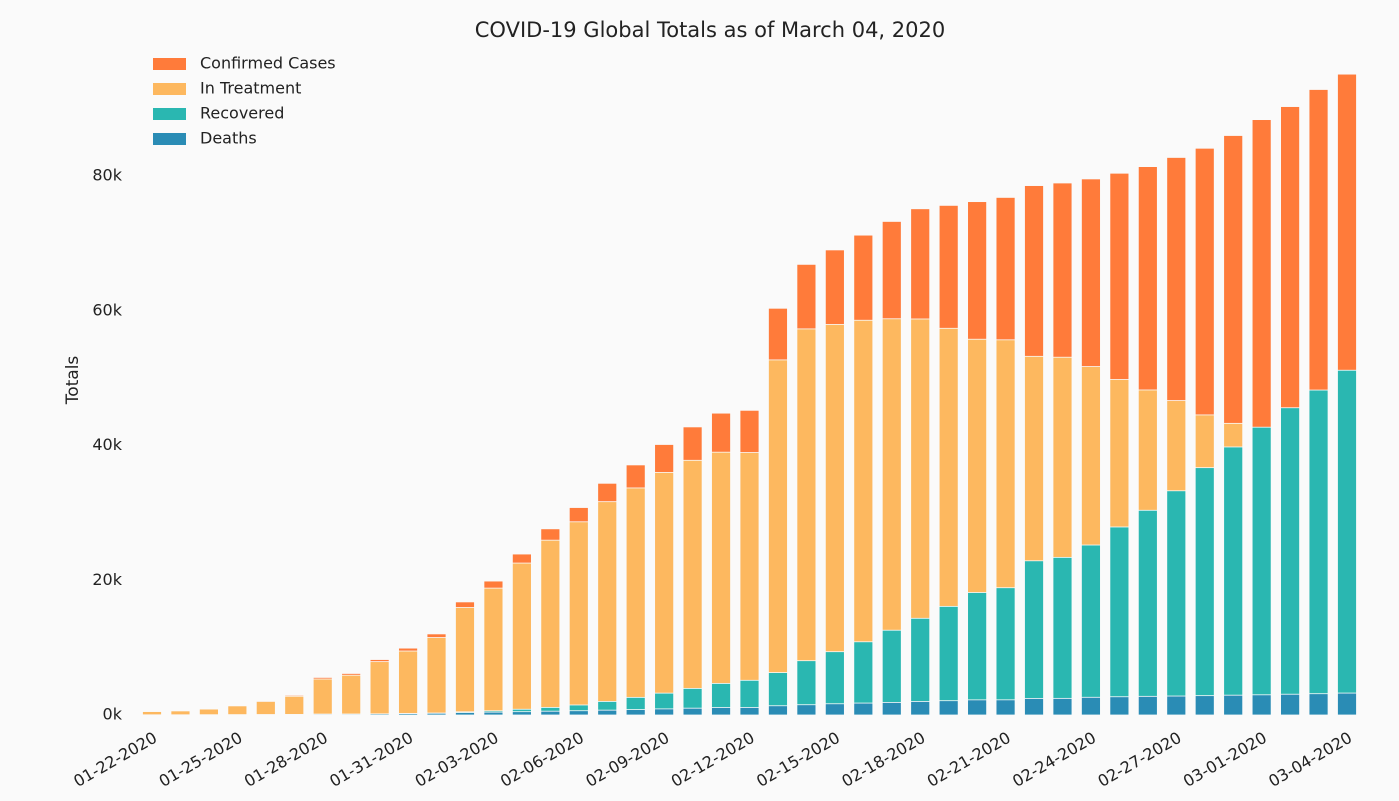 The width and height of the screenshot is (1399, 801). I want to click on y-tick-label: 40k, so click(107, 444).